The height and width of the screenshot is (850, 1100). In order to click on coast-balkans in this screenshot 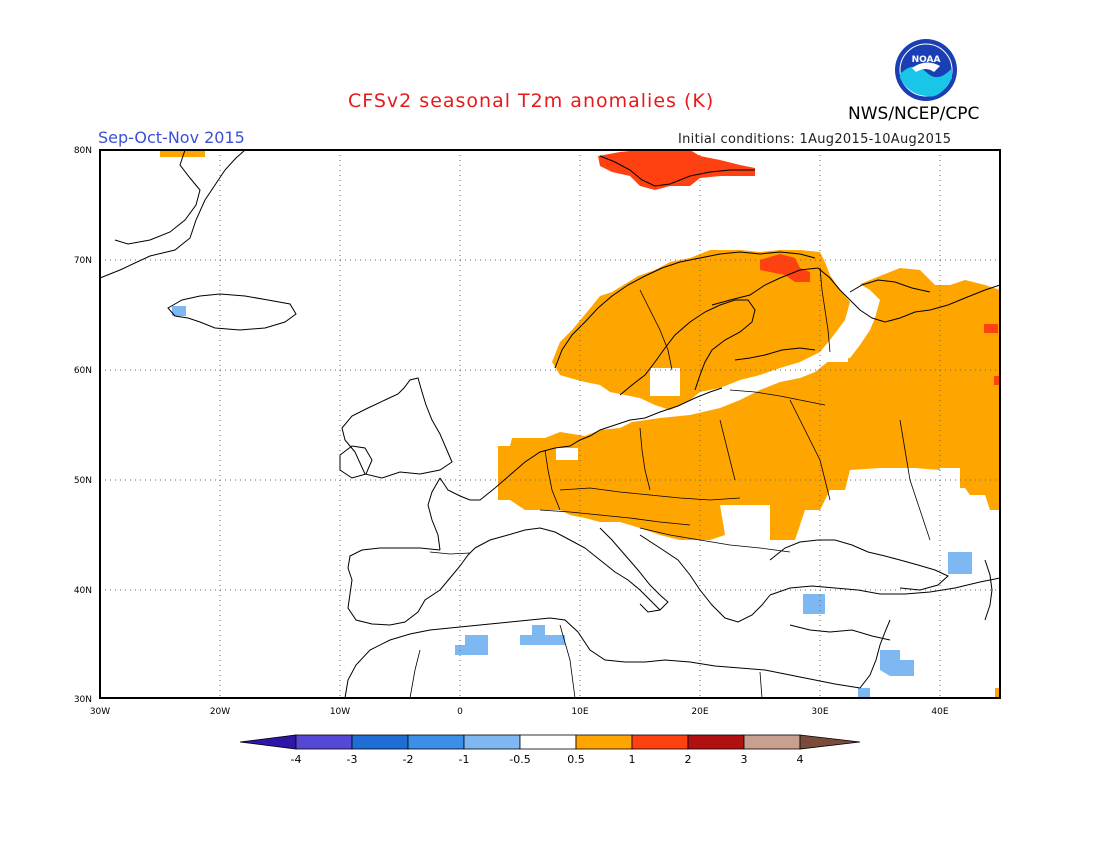, I will do `click(705, 578)`.